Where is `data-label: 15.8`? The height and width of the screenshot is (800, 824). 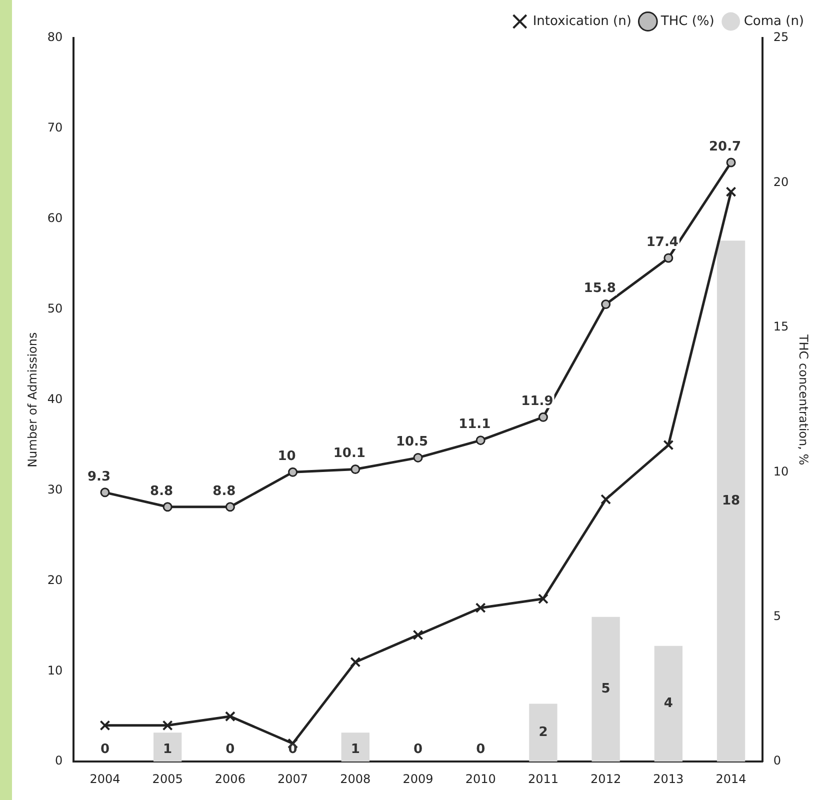
data-label: 15.8 is located at coordinates (600, 288).